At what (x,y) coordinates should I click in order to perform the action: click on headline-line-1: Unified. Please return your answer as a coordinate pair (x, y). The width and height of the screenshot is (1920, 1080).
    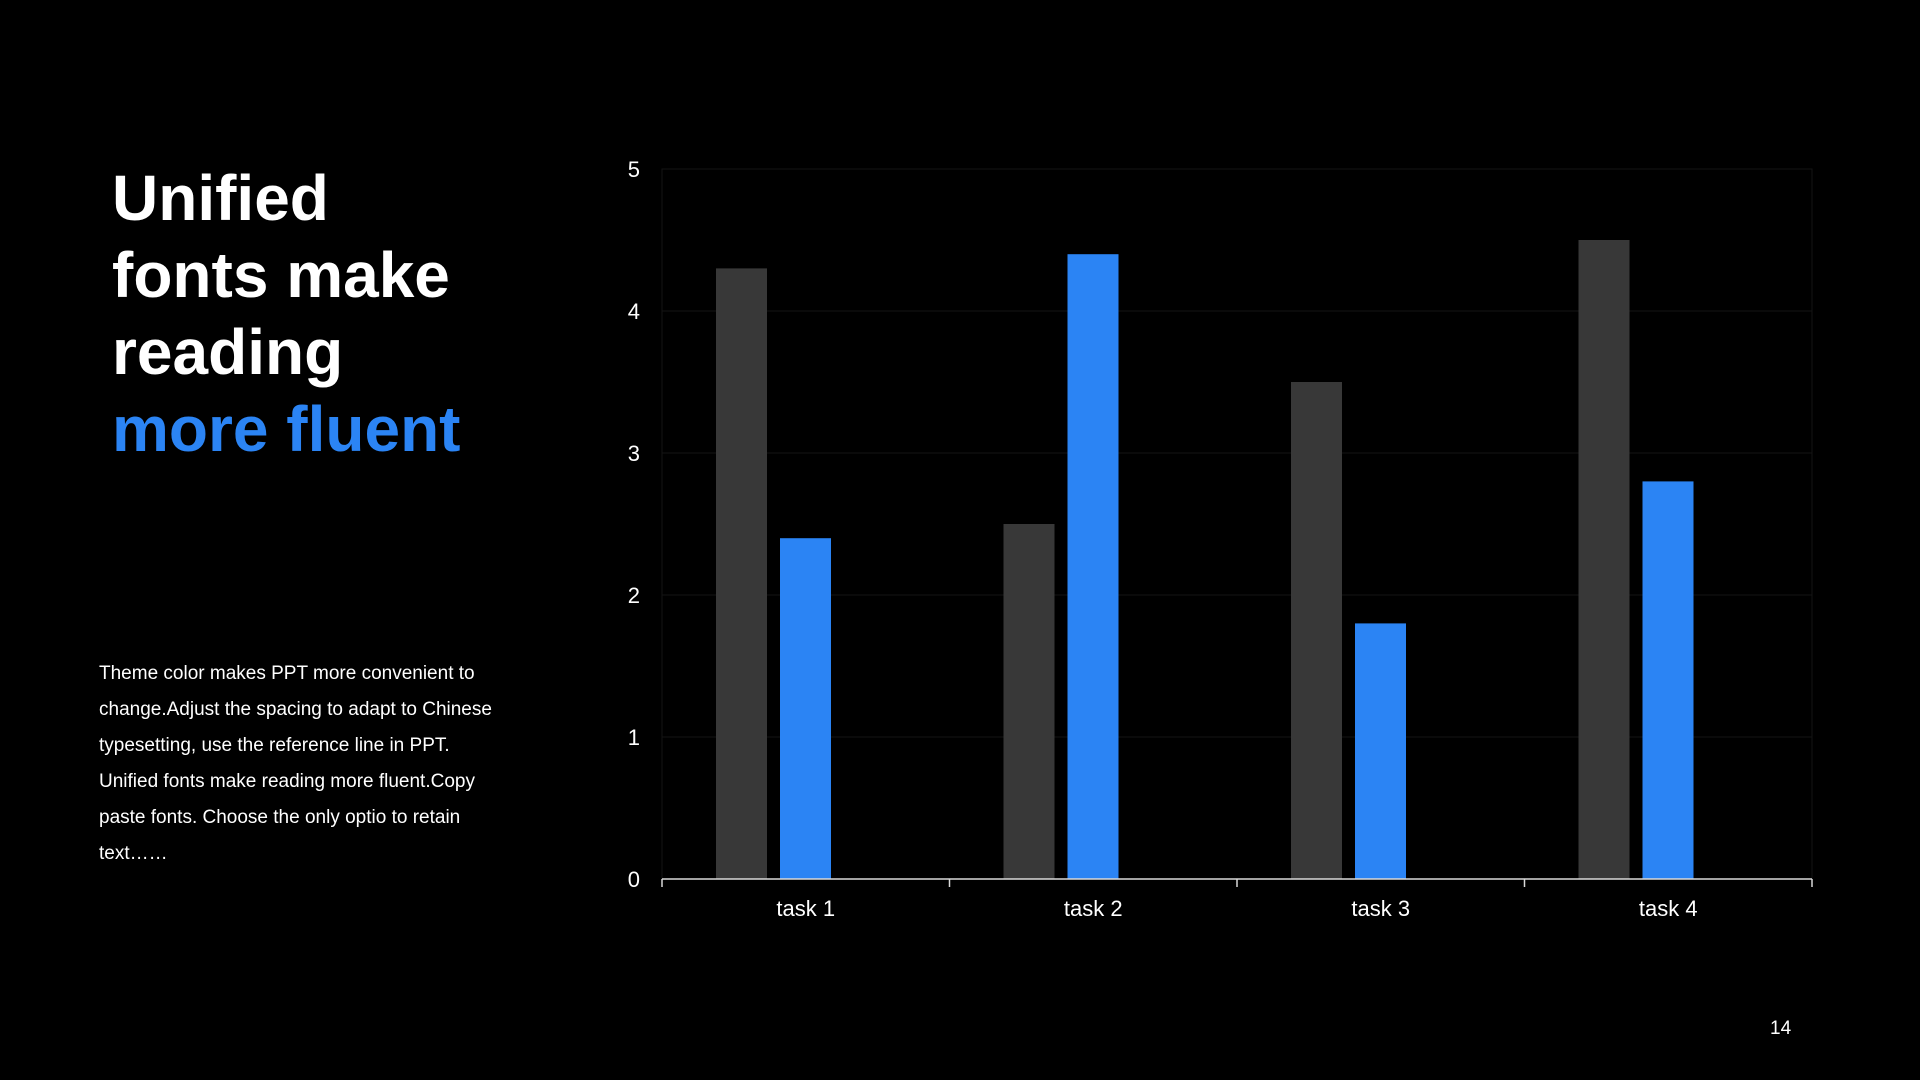
    Looking at the image, I should click on (220, 198).